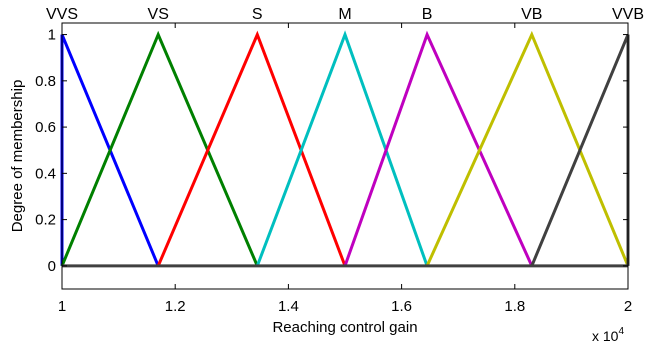 Image resolution: width=660 pixels, height=345 pixels. What do you see at coordinates (344, 327) in the screenshot?
I see `x-axis-label: Reaching control gain` at bounding box center [344, 327].